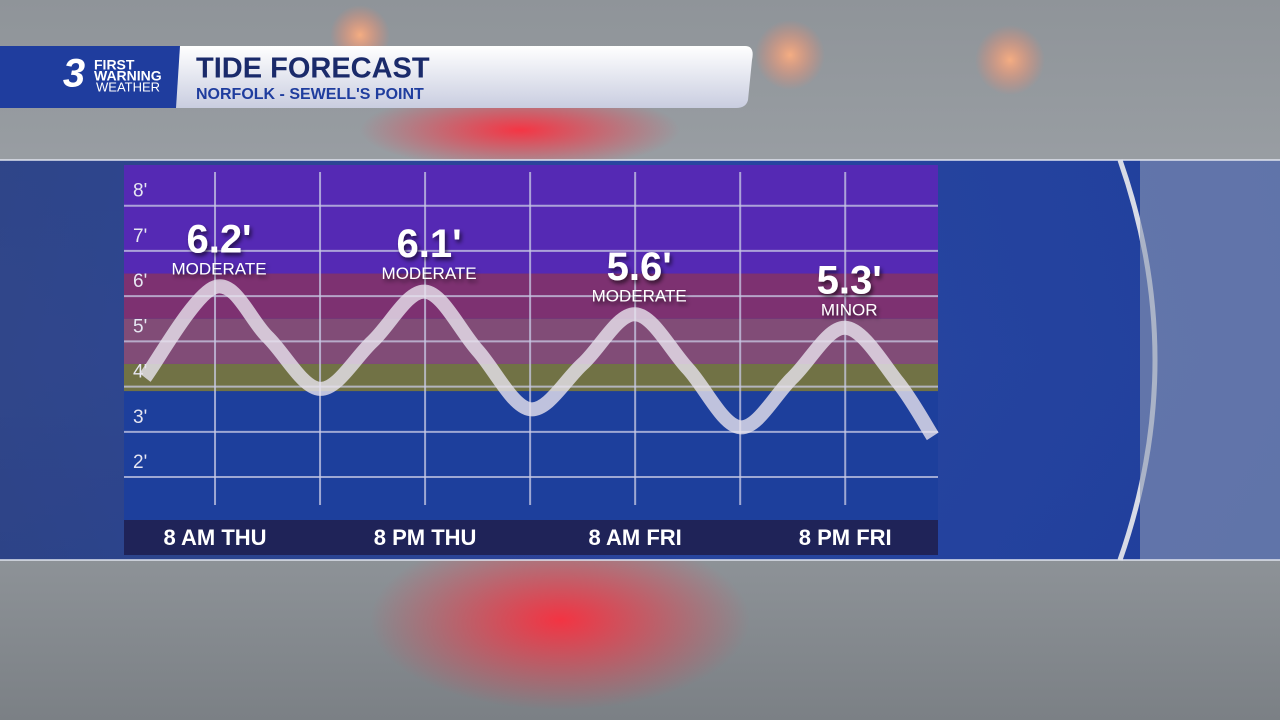 The width and height of the screenshot is (1280, 725). What do you see at coordinates (639, 267) in the screenshot?
I see `peak-value: 5.6'` at bounding box center [639, 267].